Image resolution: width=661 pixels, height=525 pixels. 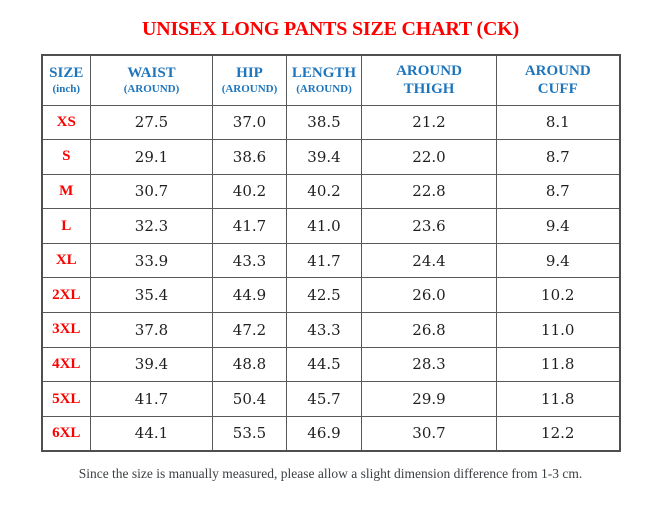 I want to click on table-row-6xl: 6XL 44.1 53.5 46.9 30.7 12.2, so click(x=330, y=433).